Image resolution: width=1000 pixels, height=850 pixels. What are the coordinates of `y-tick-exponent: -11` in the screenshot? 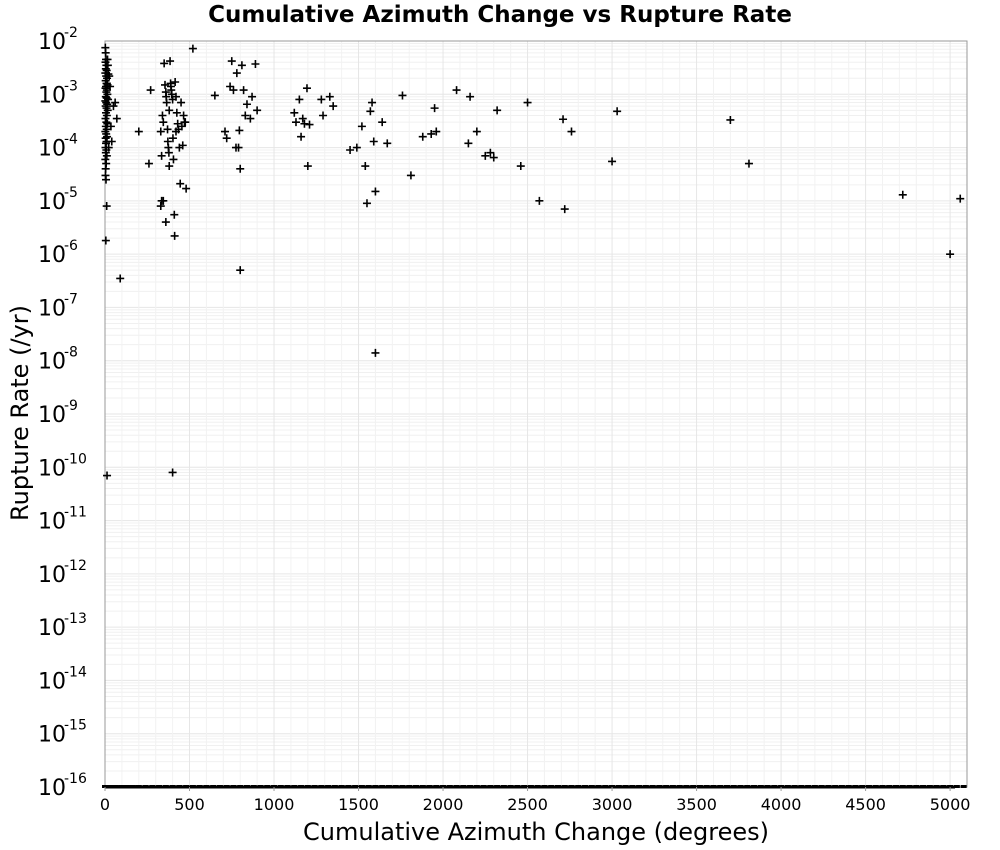 It's located at (75, 513).